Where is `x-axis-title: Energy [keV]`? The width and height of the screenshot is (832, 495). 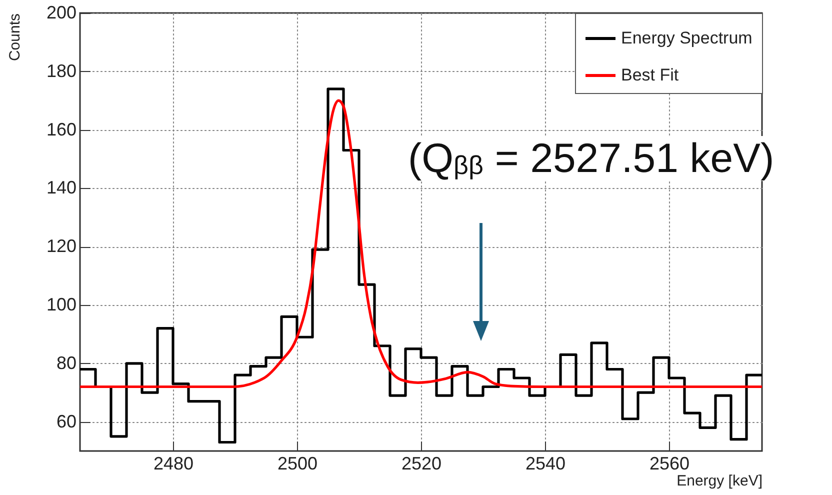 x-axis-title: Energy [keV] is located at coordinates (719, 481).